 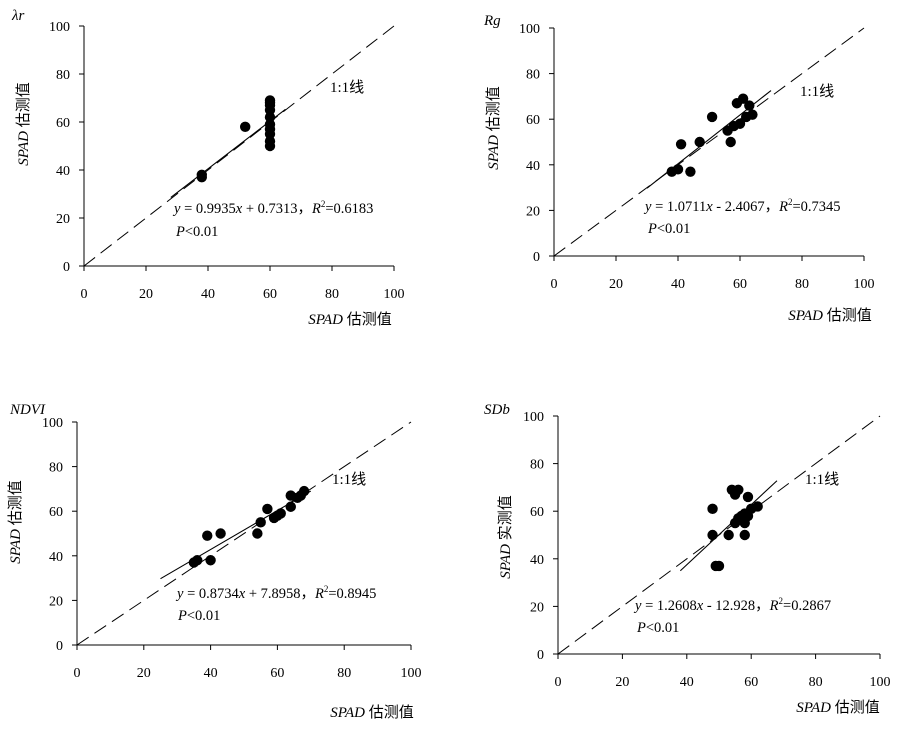 What do you see at coordinates (497, 410) in the screenshot?
I see `panel-label: SDb` at bounding box center [497, 410].